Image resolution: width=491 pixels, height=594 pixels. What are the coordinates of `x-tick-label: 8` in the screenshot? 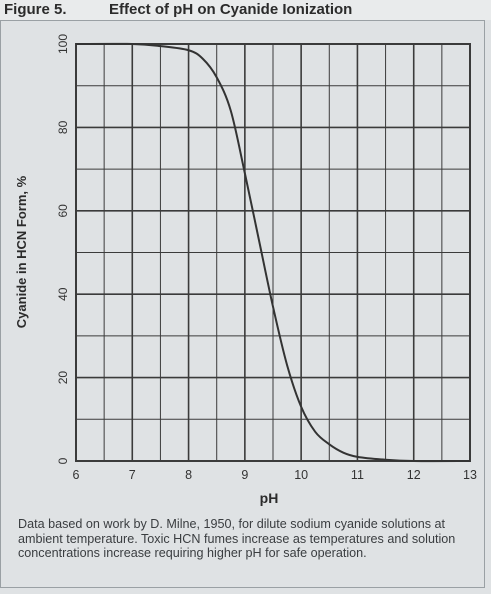 It's located at (188, 475).